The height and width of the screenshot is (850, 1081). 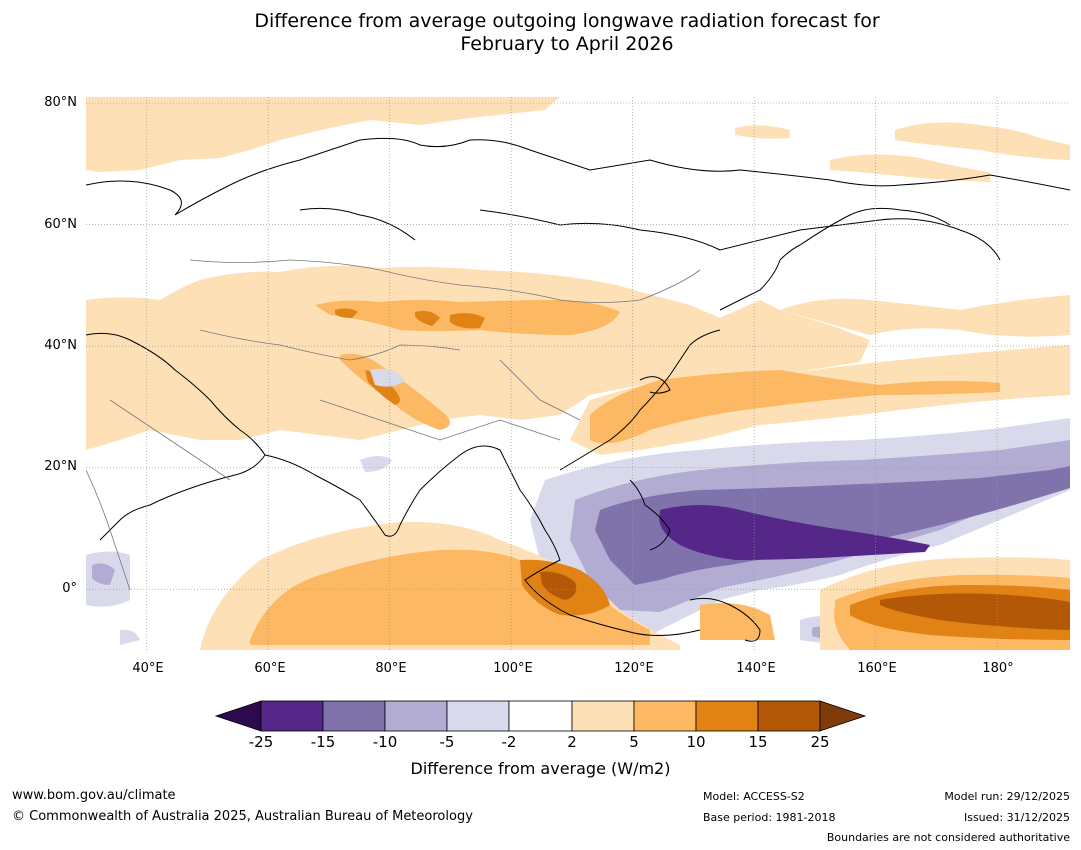 What do you see at coordinates (843, 716) in the screenshot?
I see `colorbar-max-extend` at bounding box center [843, 716].